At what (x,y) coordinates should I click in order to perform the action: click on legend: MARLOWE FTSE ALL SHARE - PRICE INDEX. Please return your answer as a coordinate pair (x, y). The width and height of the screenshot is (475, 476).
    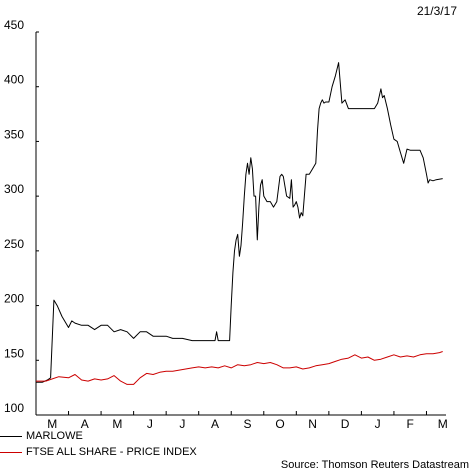
    Looking at the image, I should click on (98, 444).